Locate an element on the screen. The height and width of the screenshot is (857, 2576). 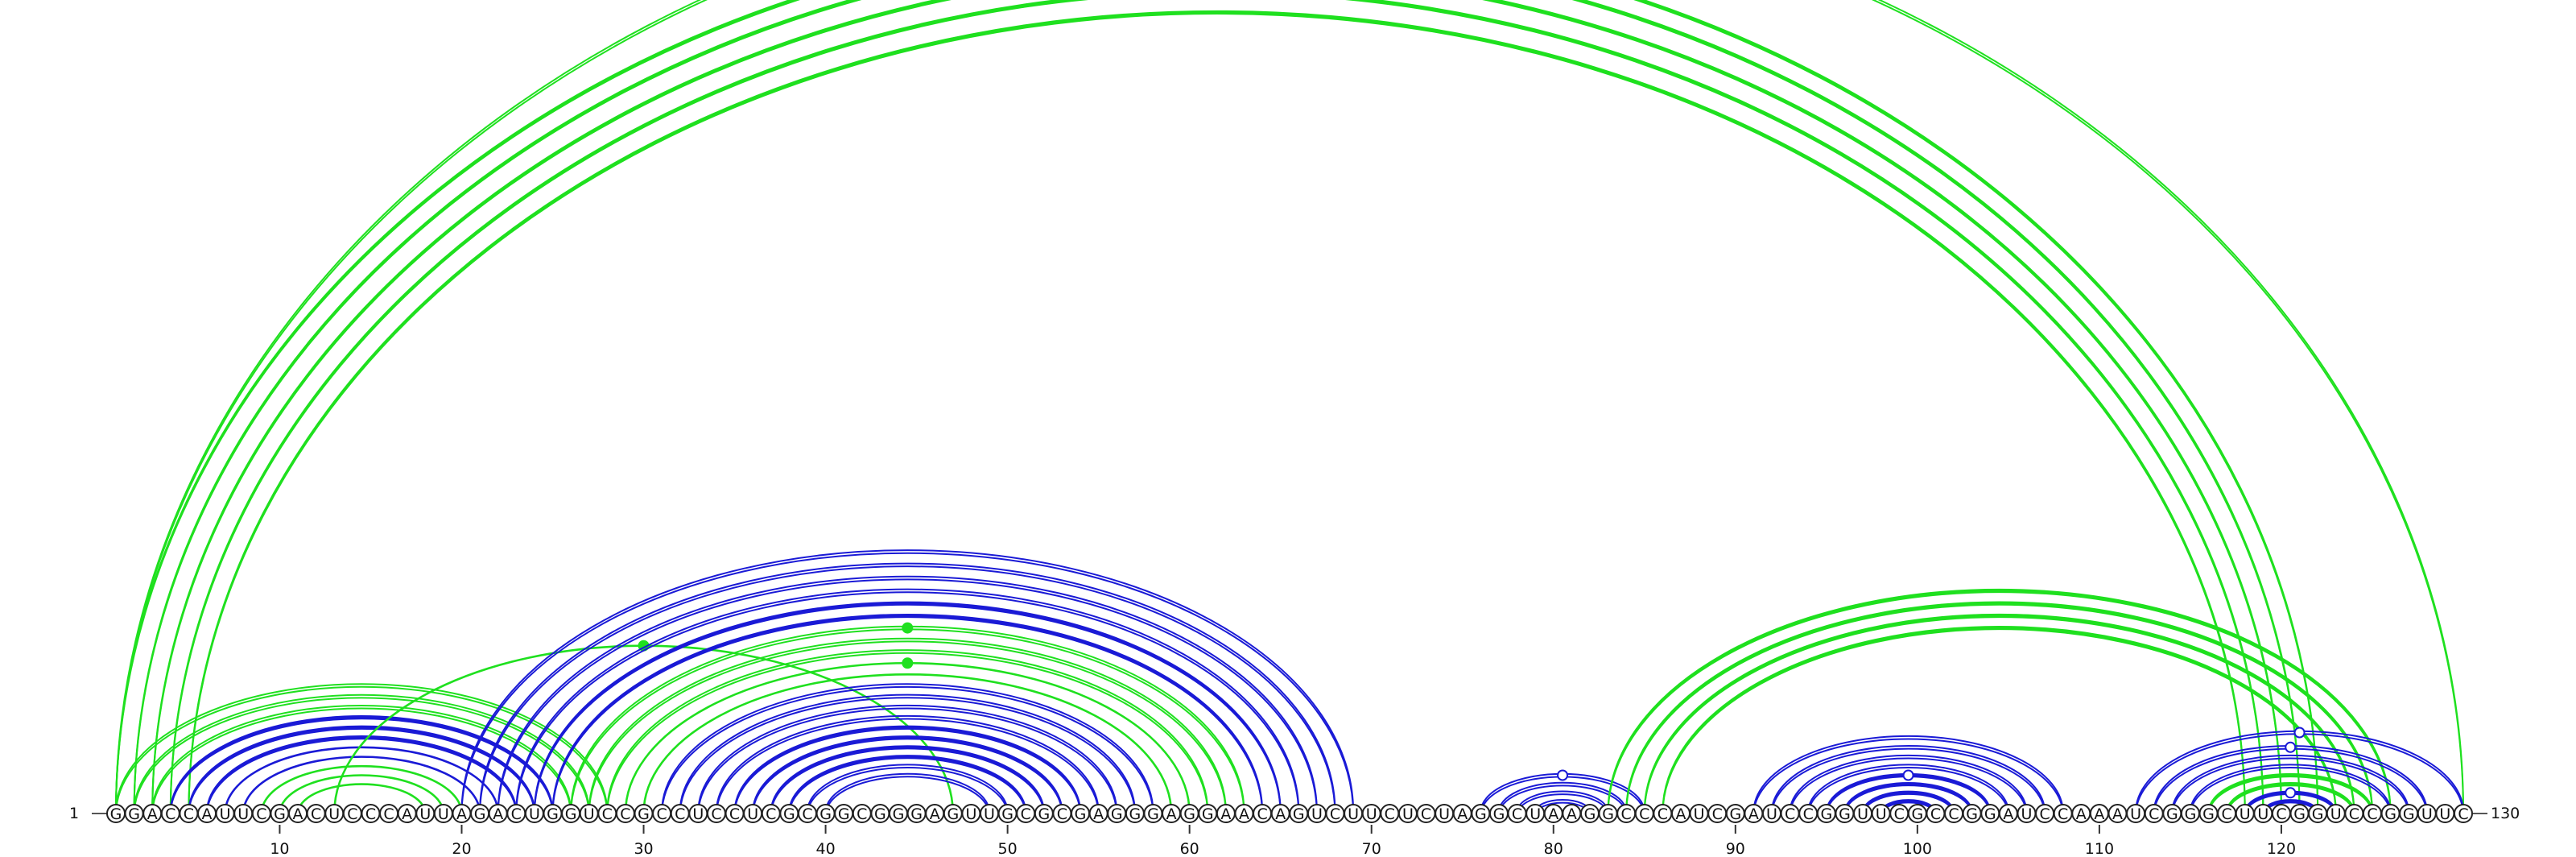
tick-label: 50 is located at coordinates (1008, 849).